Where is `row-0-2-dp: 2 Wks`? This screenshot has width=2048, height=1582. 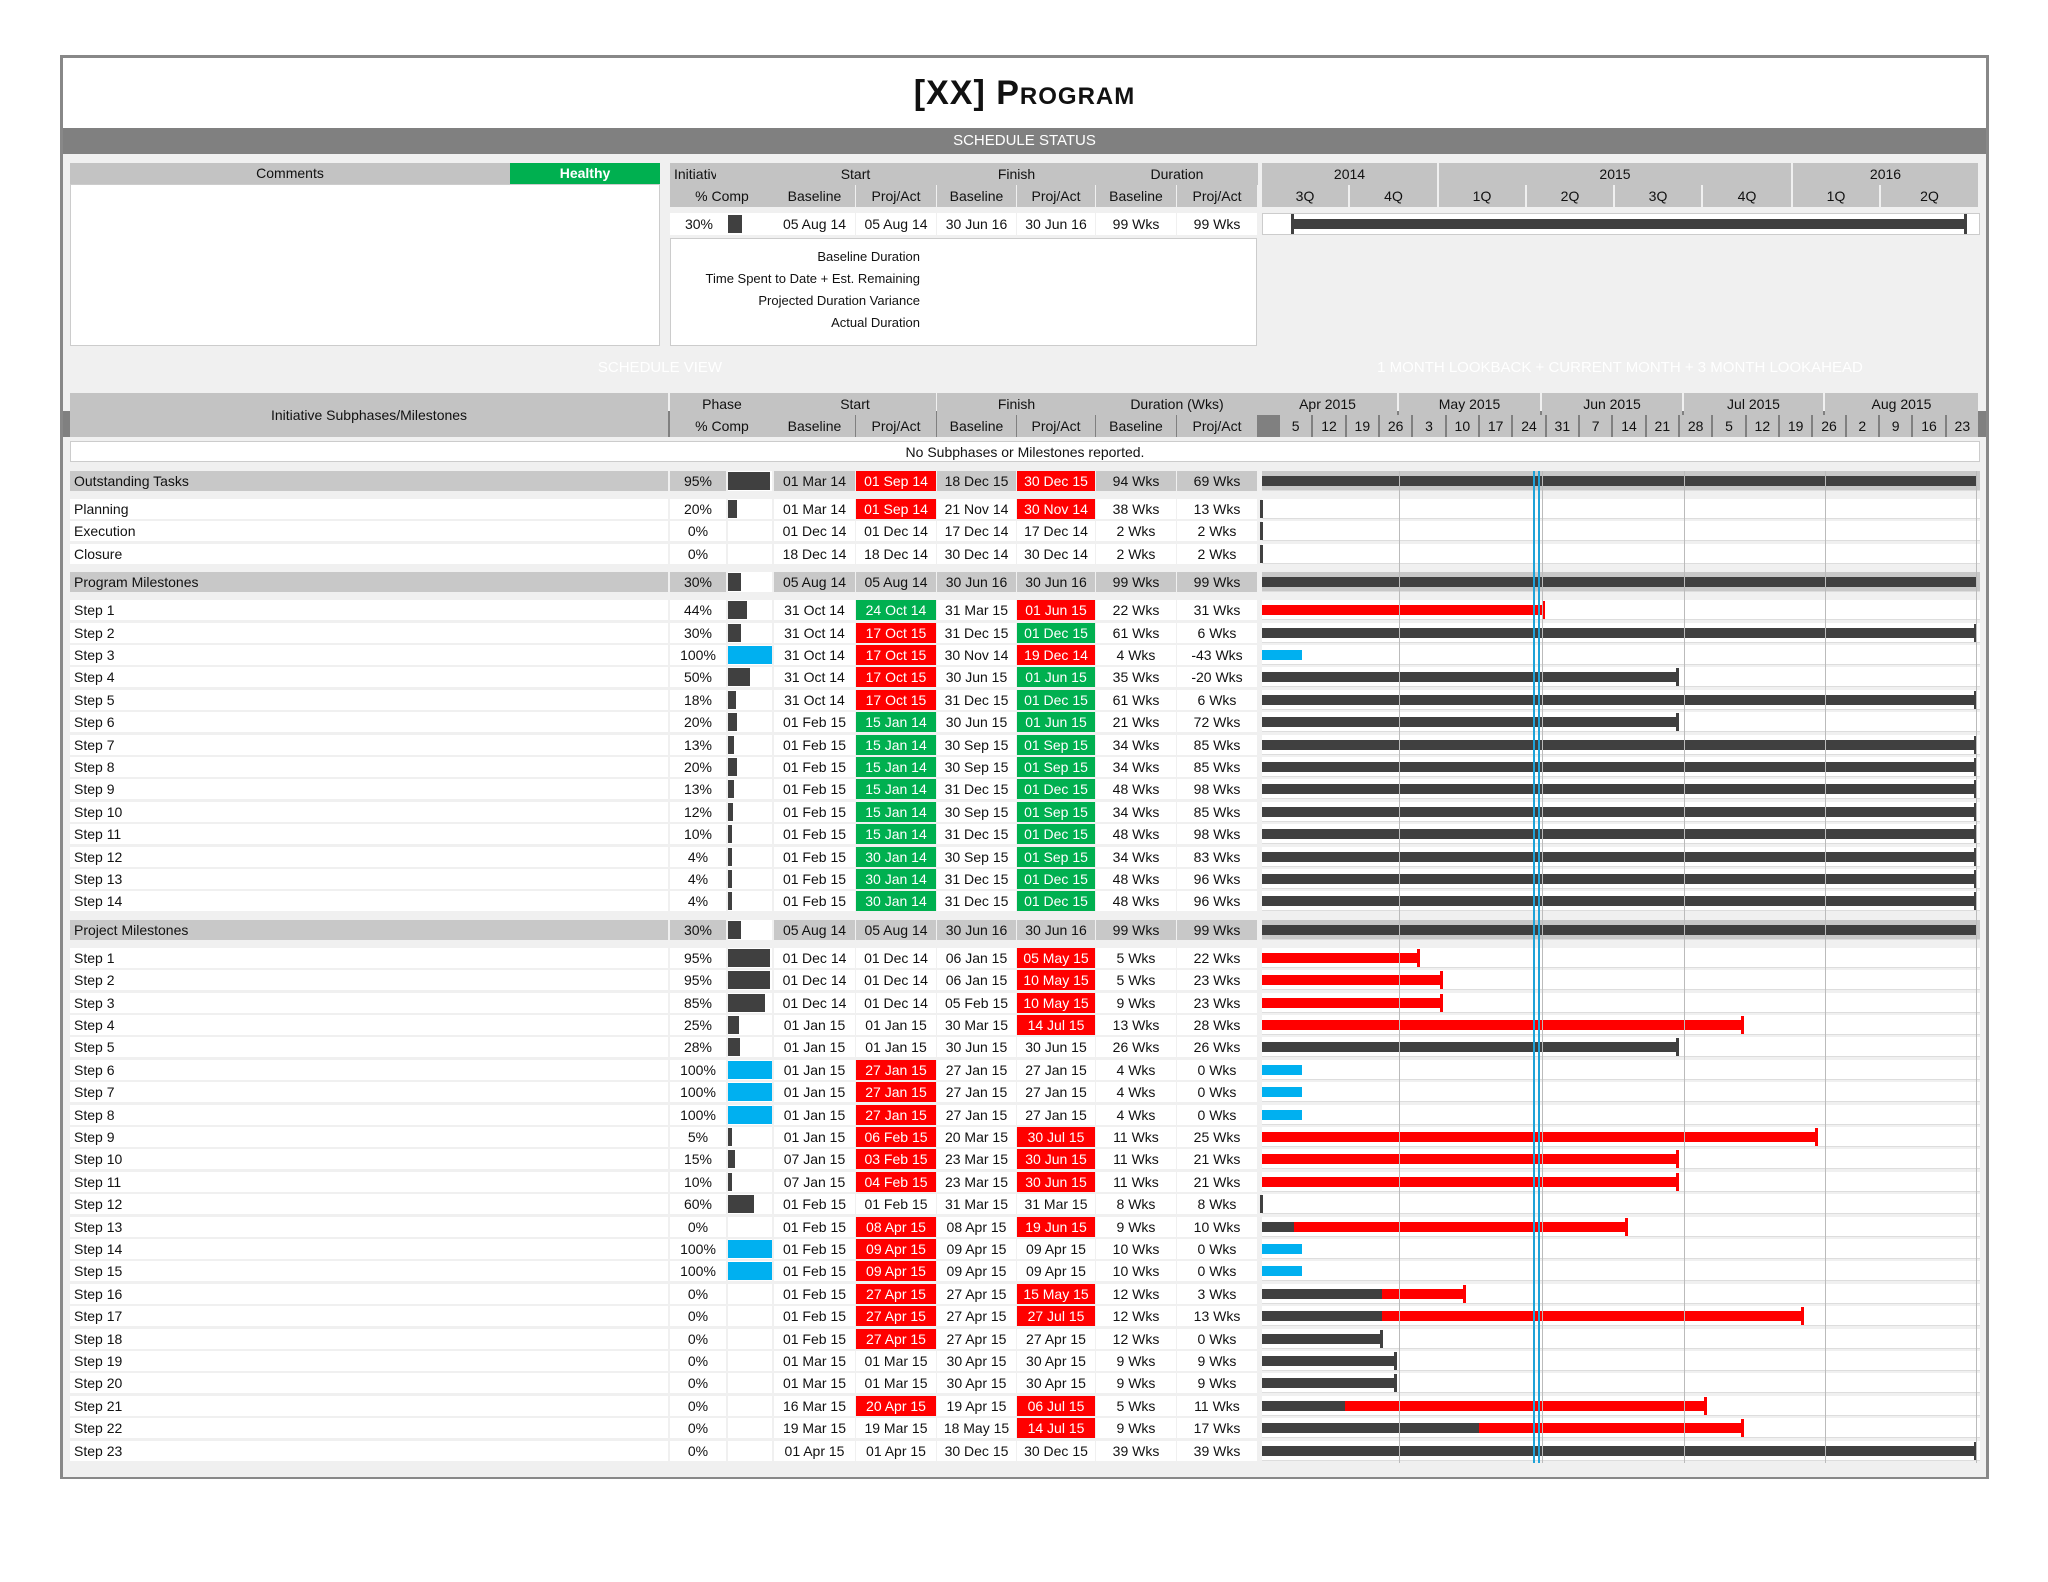
row-0-2-dp: 2 Wks is located at coordinates (1217, 553).